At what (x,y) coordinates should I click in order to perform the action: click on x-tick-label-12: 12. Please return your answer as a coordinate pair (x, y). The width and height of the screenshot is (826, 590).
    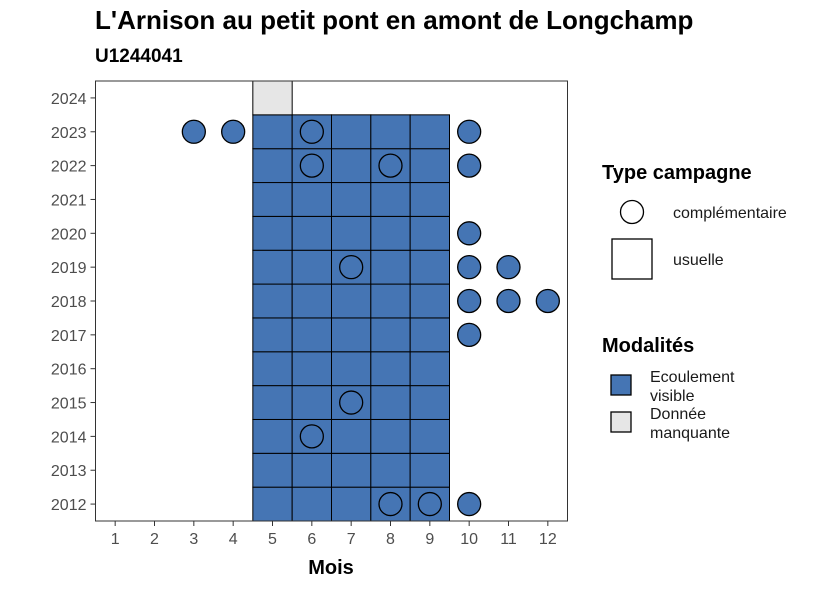
    Looking at the image, I should click on (548, 539).